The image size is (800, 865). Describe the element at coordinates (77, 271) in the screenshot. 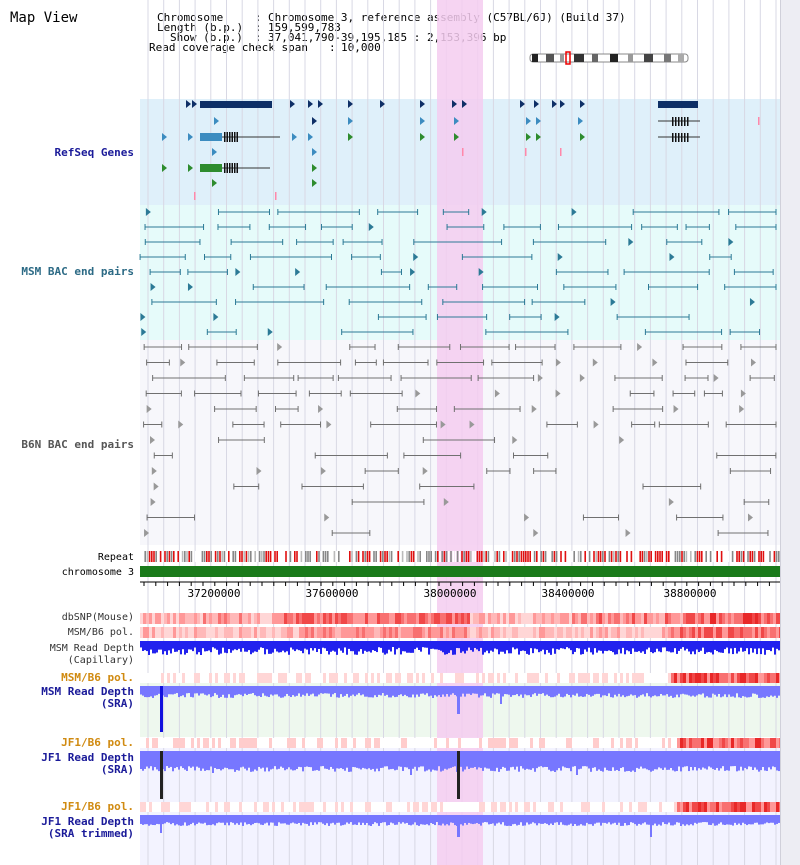

I see `msm-bac-label: MSM BAC end pairs` at that location.